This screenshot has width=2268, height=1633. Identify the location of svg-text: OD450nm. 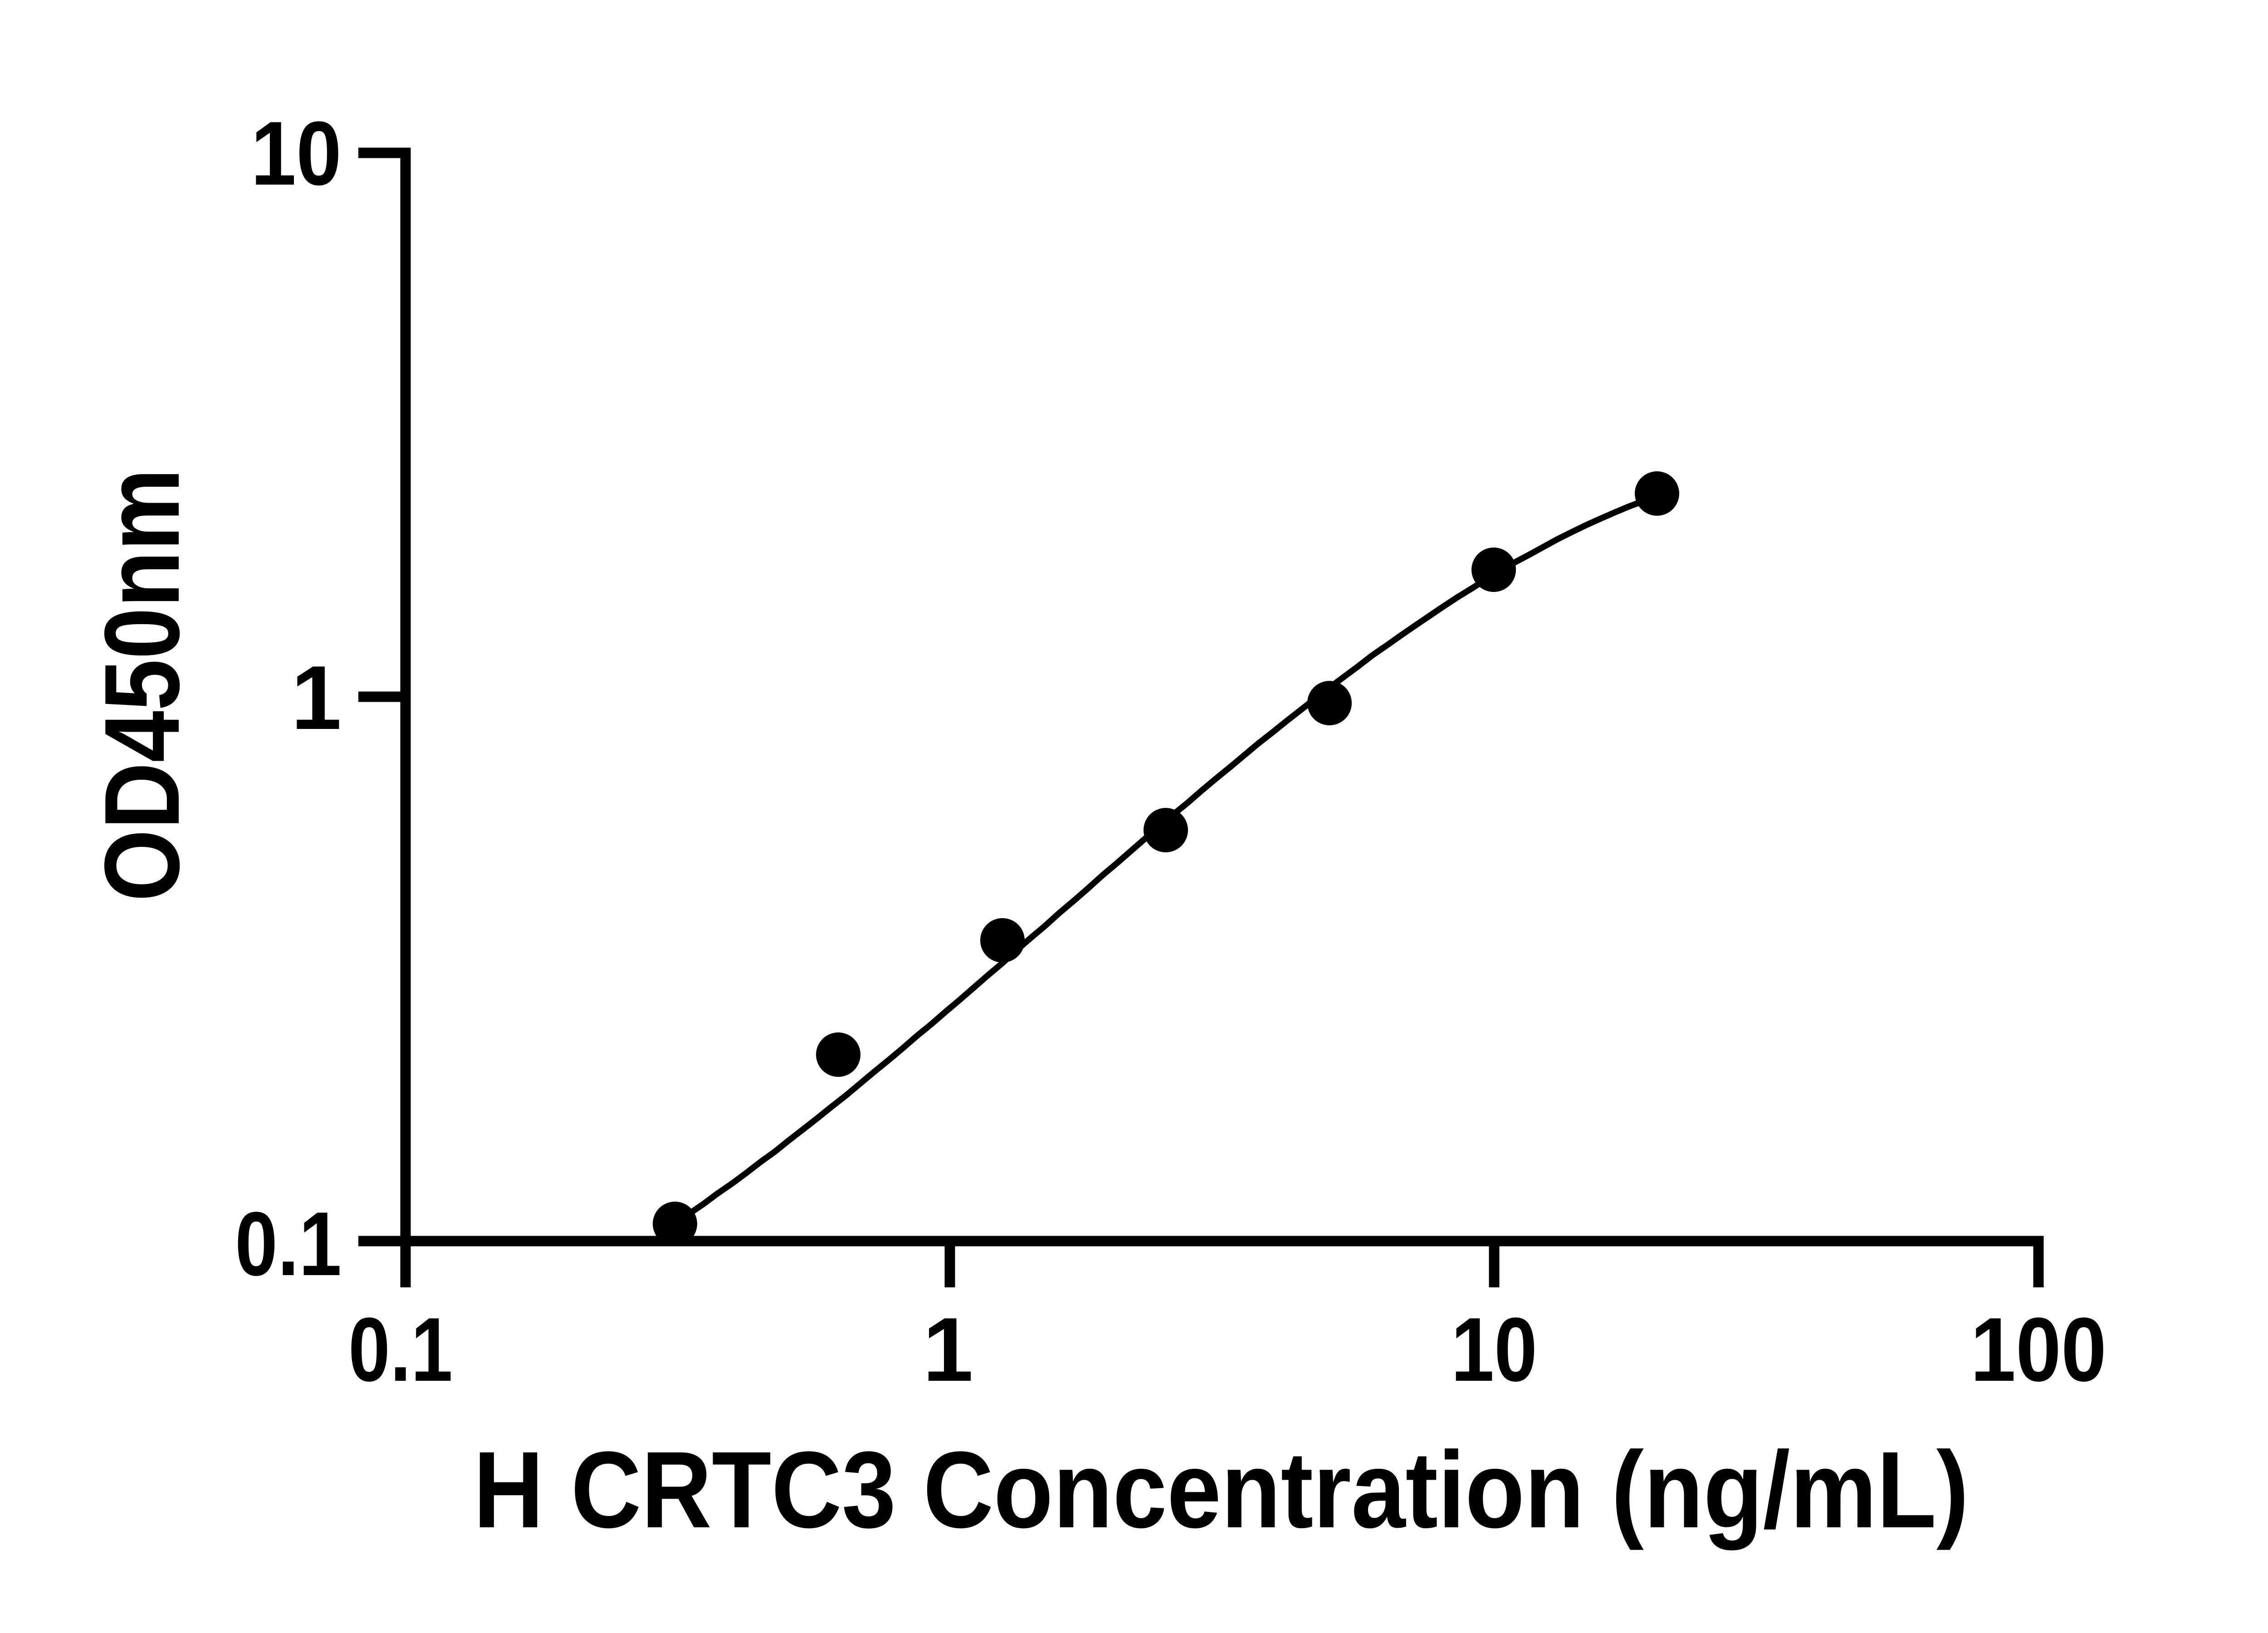
(141, 685).